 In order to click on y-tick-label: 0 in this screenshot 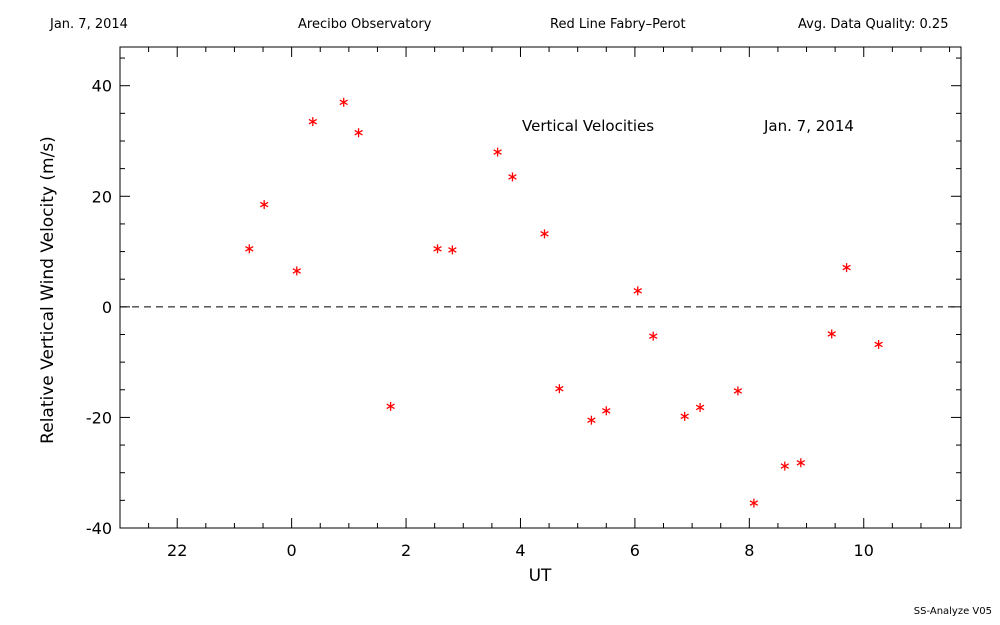, I will do `click(107, 307)`.